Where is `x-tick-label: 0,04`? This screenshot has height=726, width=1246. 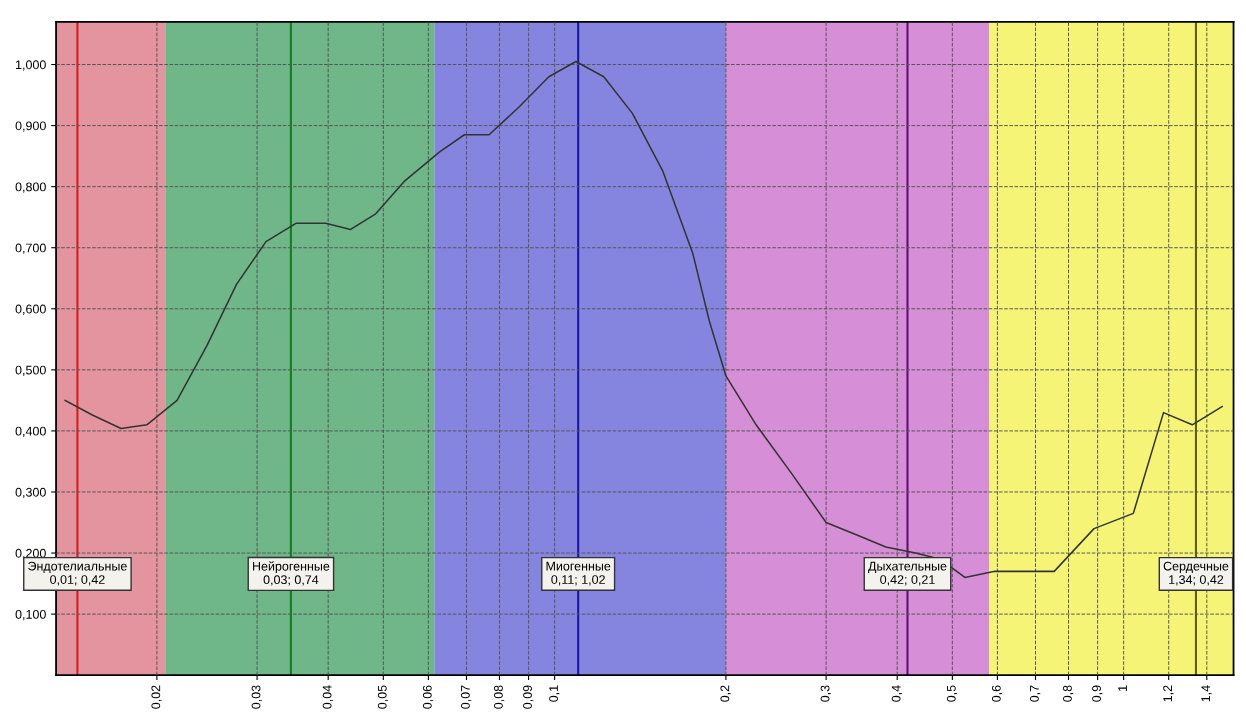 x-tick-label: 0,04 is located at coordinates (328, 697).